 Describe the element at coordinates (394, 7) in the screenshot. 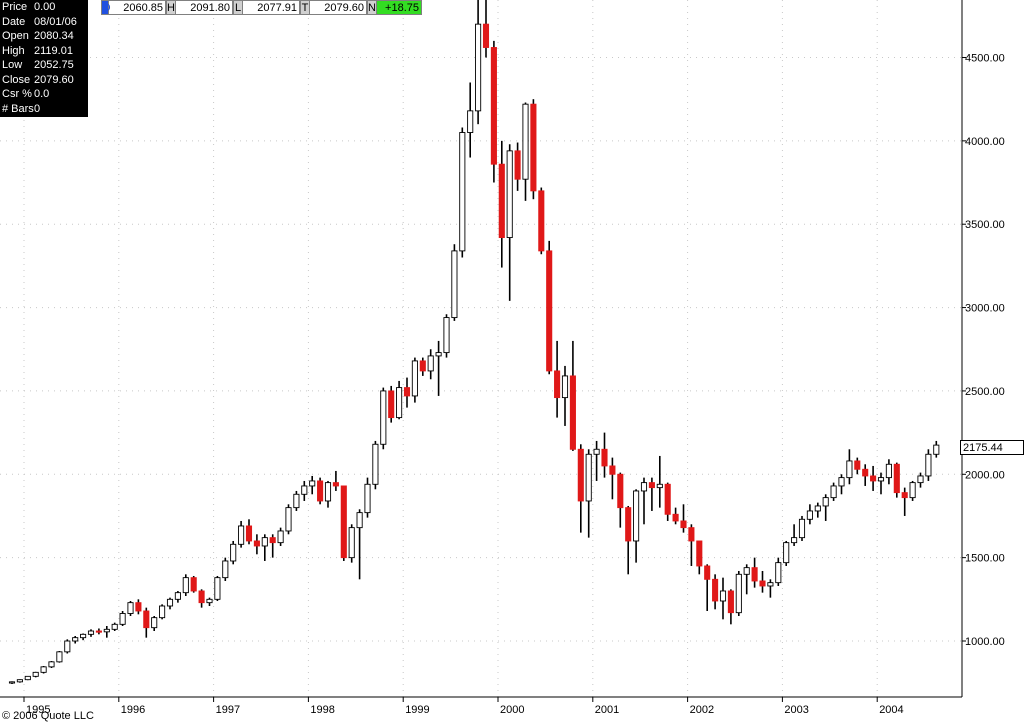

I see `net-change-readout: N +18.75` at that location.